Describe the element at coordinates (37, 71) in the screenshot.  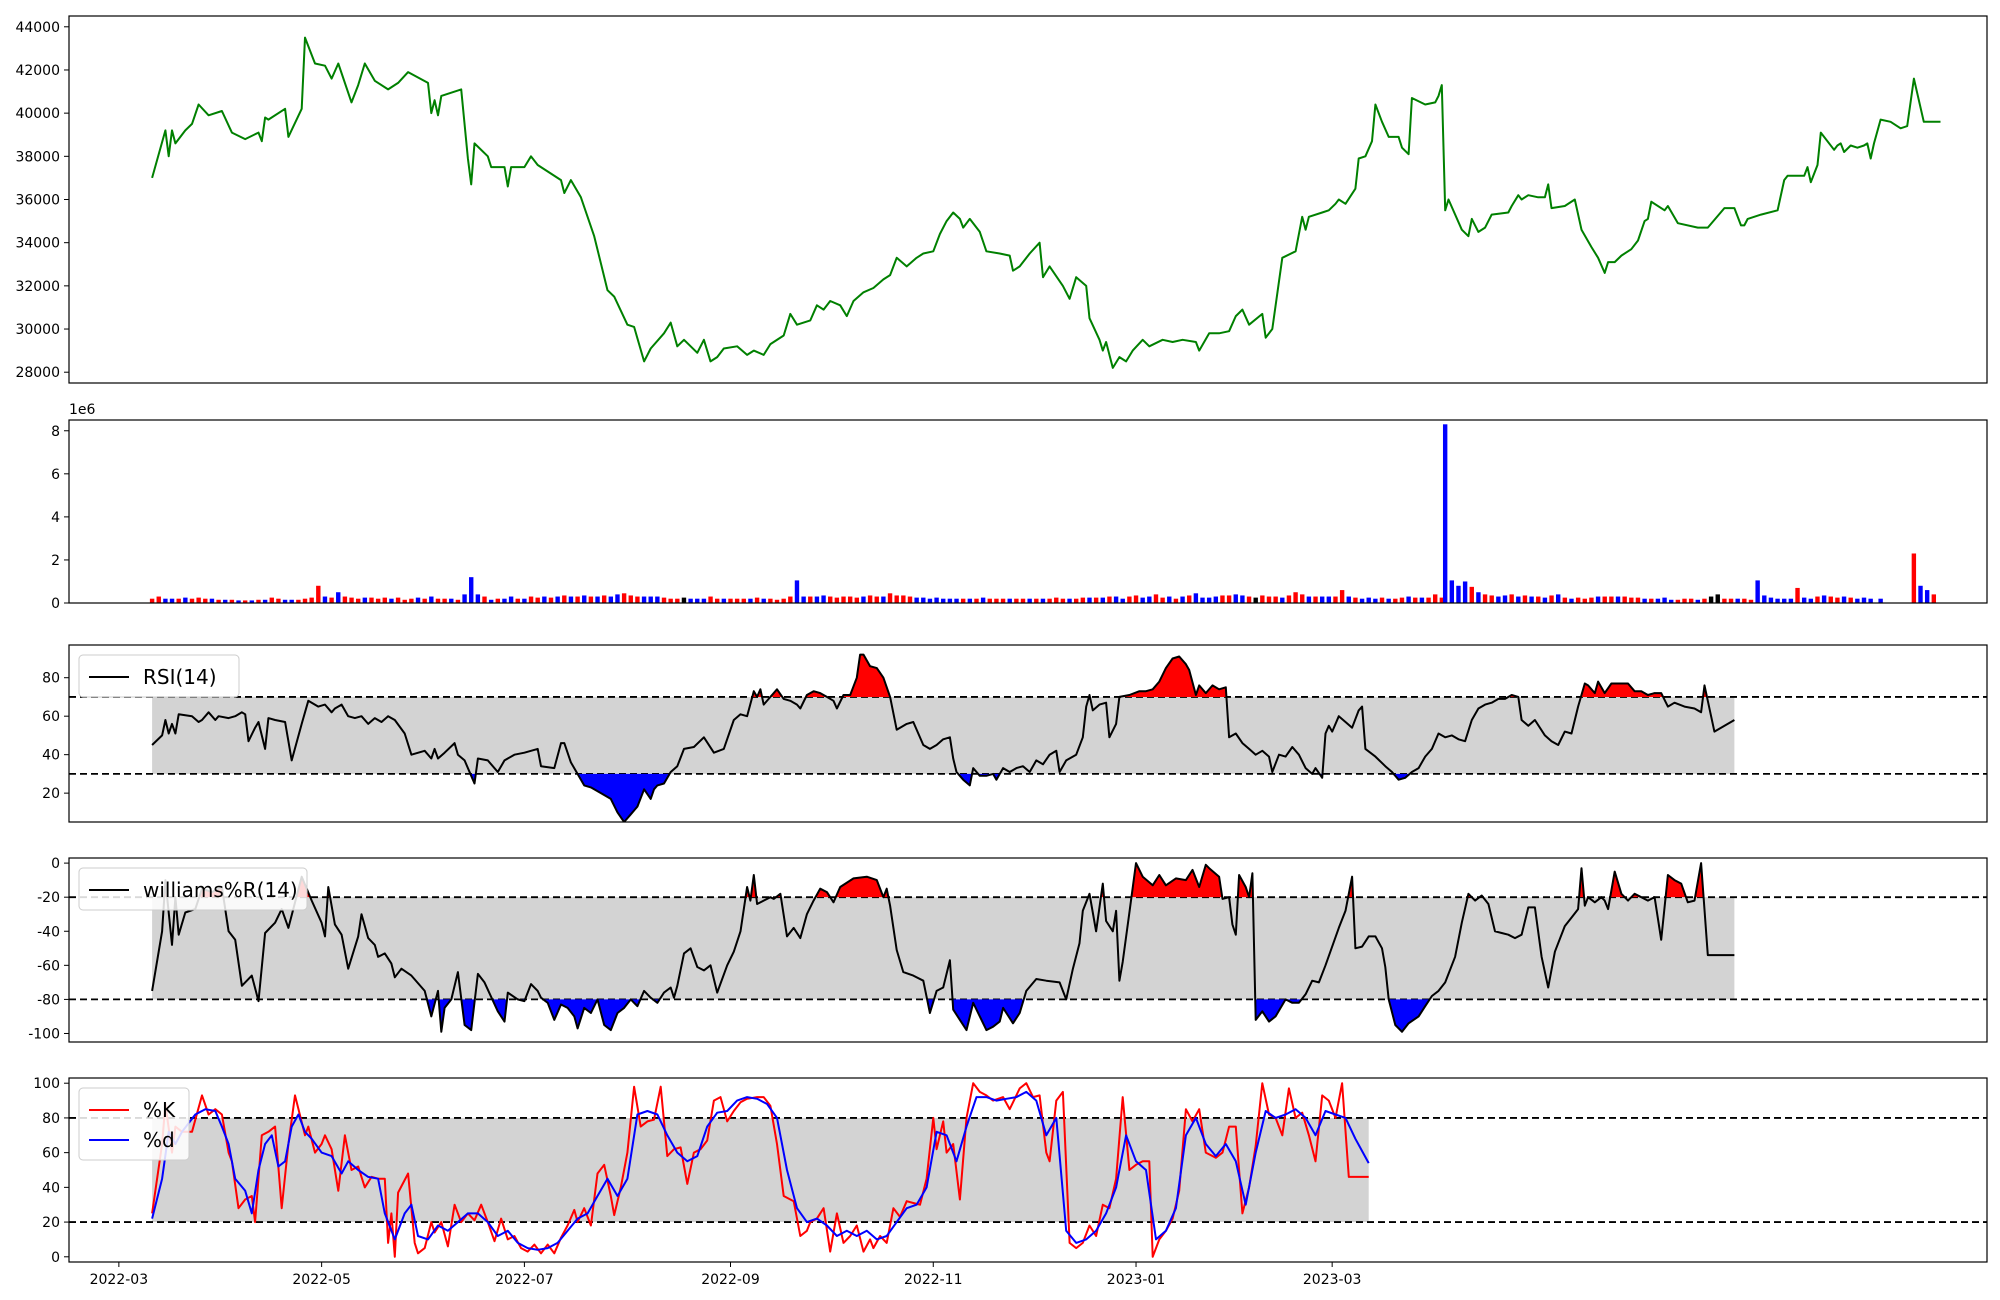
I see `y-tick-label: 42000` at that location.